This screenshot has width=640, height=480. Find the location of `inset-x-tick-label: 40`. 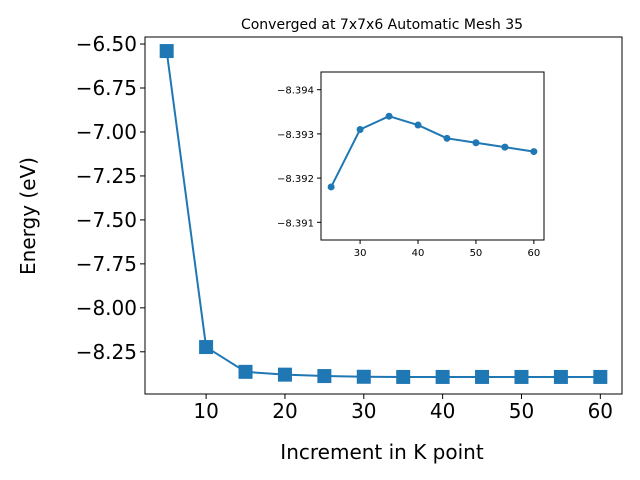

inset-x-tick-label: 40 is located at coordinates (418, 253).